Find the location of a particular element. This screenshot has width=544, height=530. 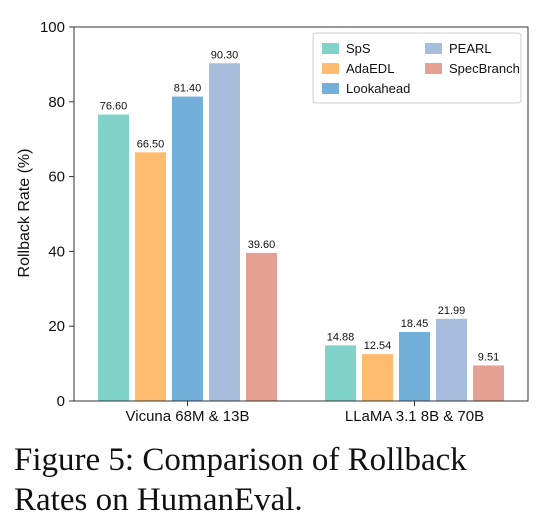

legend-label-adaedl: AdaEDL is located at coordinates (370, 68).